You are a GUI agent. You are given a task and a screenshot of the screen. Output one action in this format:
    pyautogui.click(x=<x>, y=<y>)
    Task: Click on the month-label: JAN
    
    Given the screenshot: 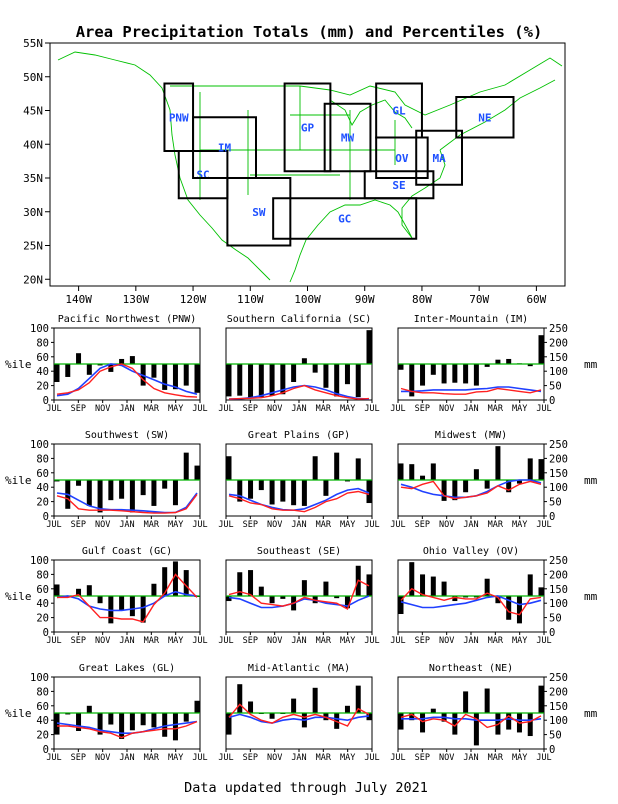 What is the action you would take?
    pyautogui.click(x=470, y=758)
    